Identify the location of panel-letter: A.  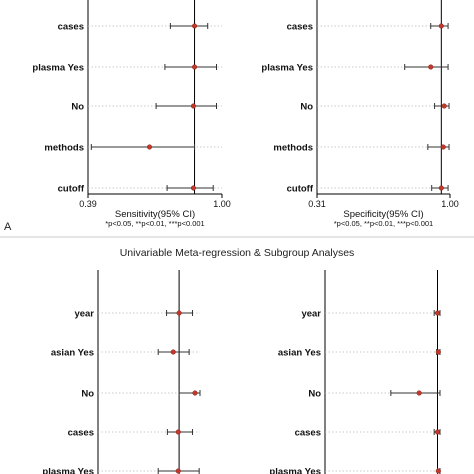
(7, 227).